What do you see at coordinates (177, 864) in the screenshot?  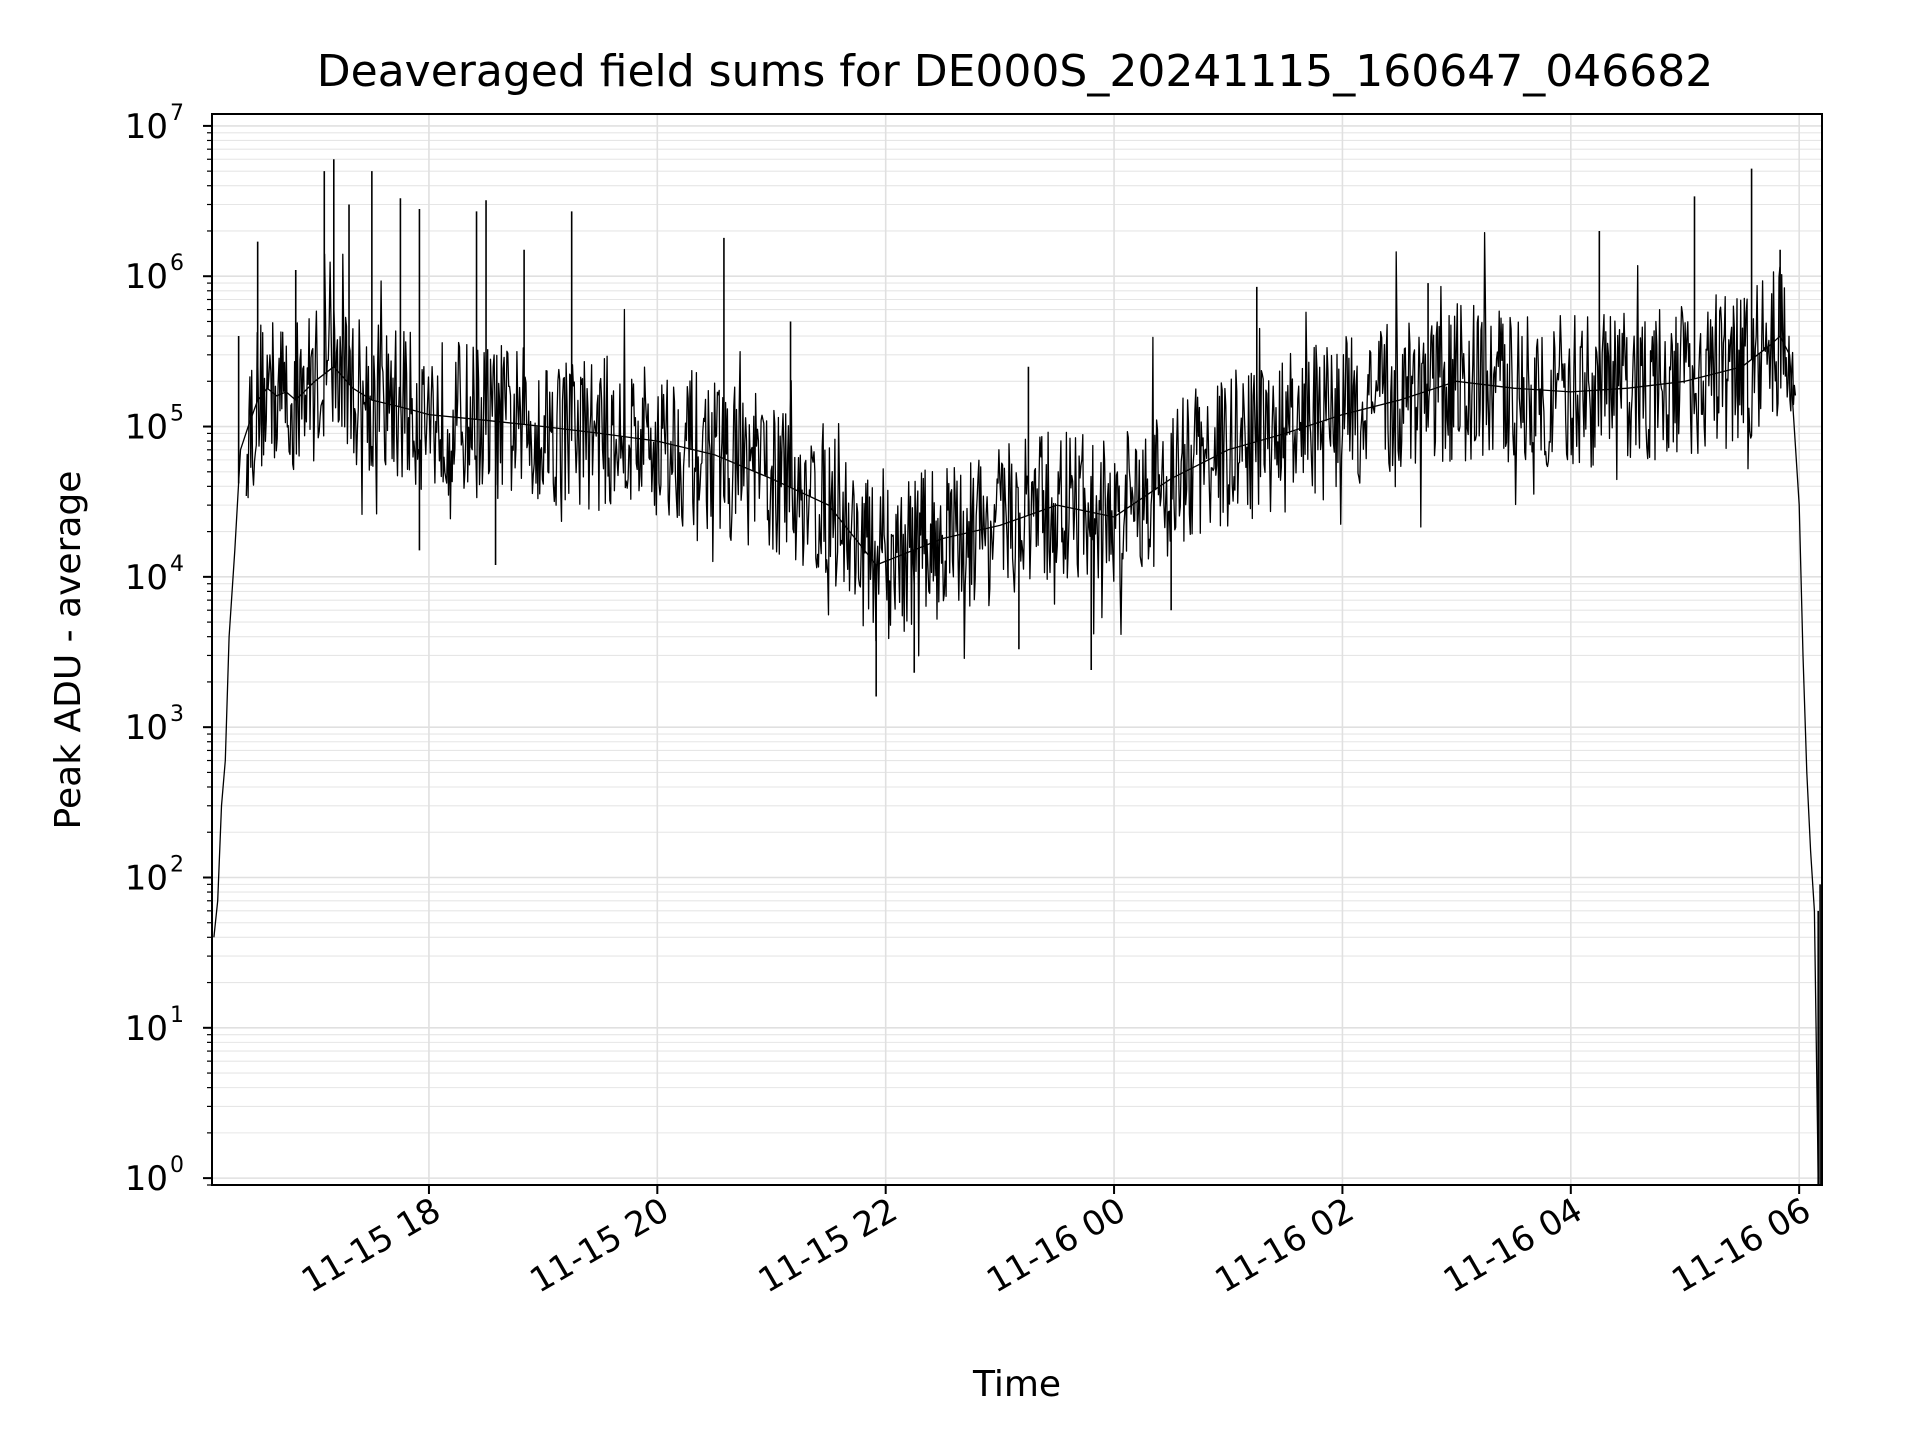 I see `y-tick-exponent: 2` at bounding box center [177, 864].